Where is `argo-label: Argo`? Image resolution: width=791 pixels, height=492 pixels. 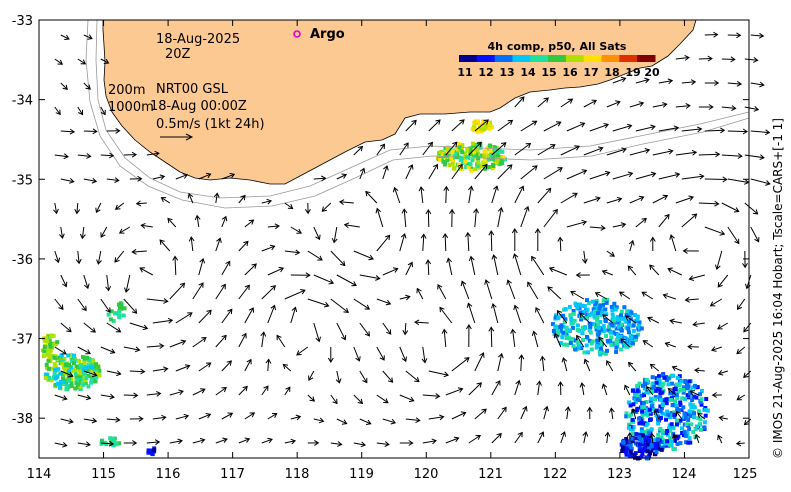 argo-label: Argo is located at coordinates (327, 34).